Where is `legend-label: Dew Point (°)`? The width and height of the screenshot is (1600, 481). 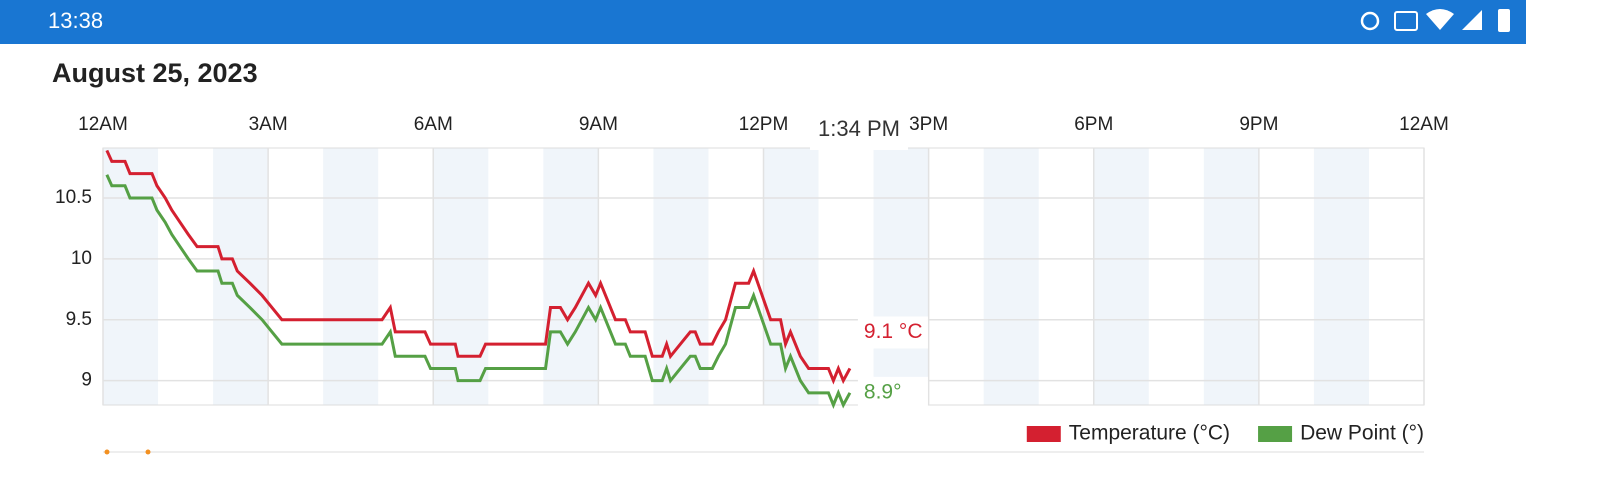 legend-label: Dew Point (°) is located at coordinates (1362, 433).